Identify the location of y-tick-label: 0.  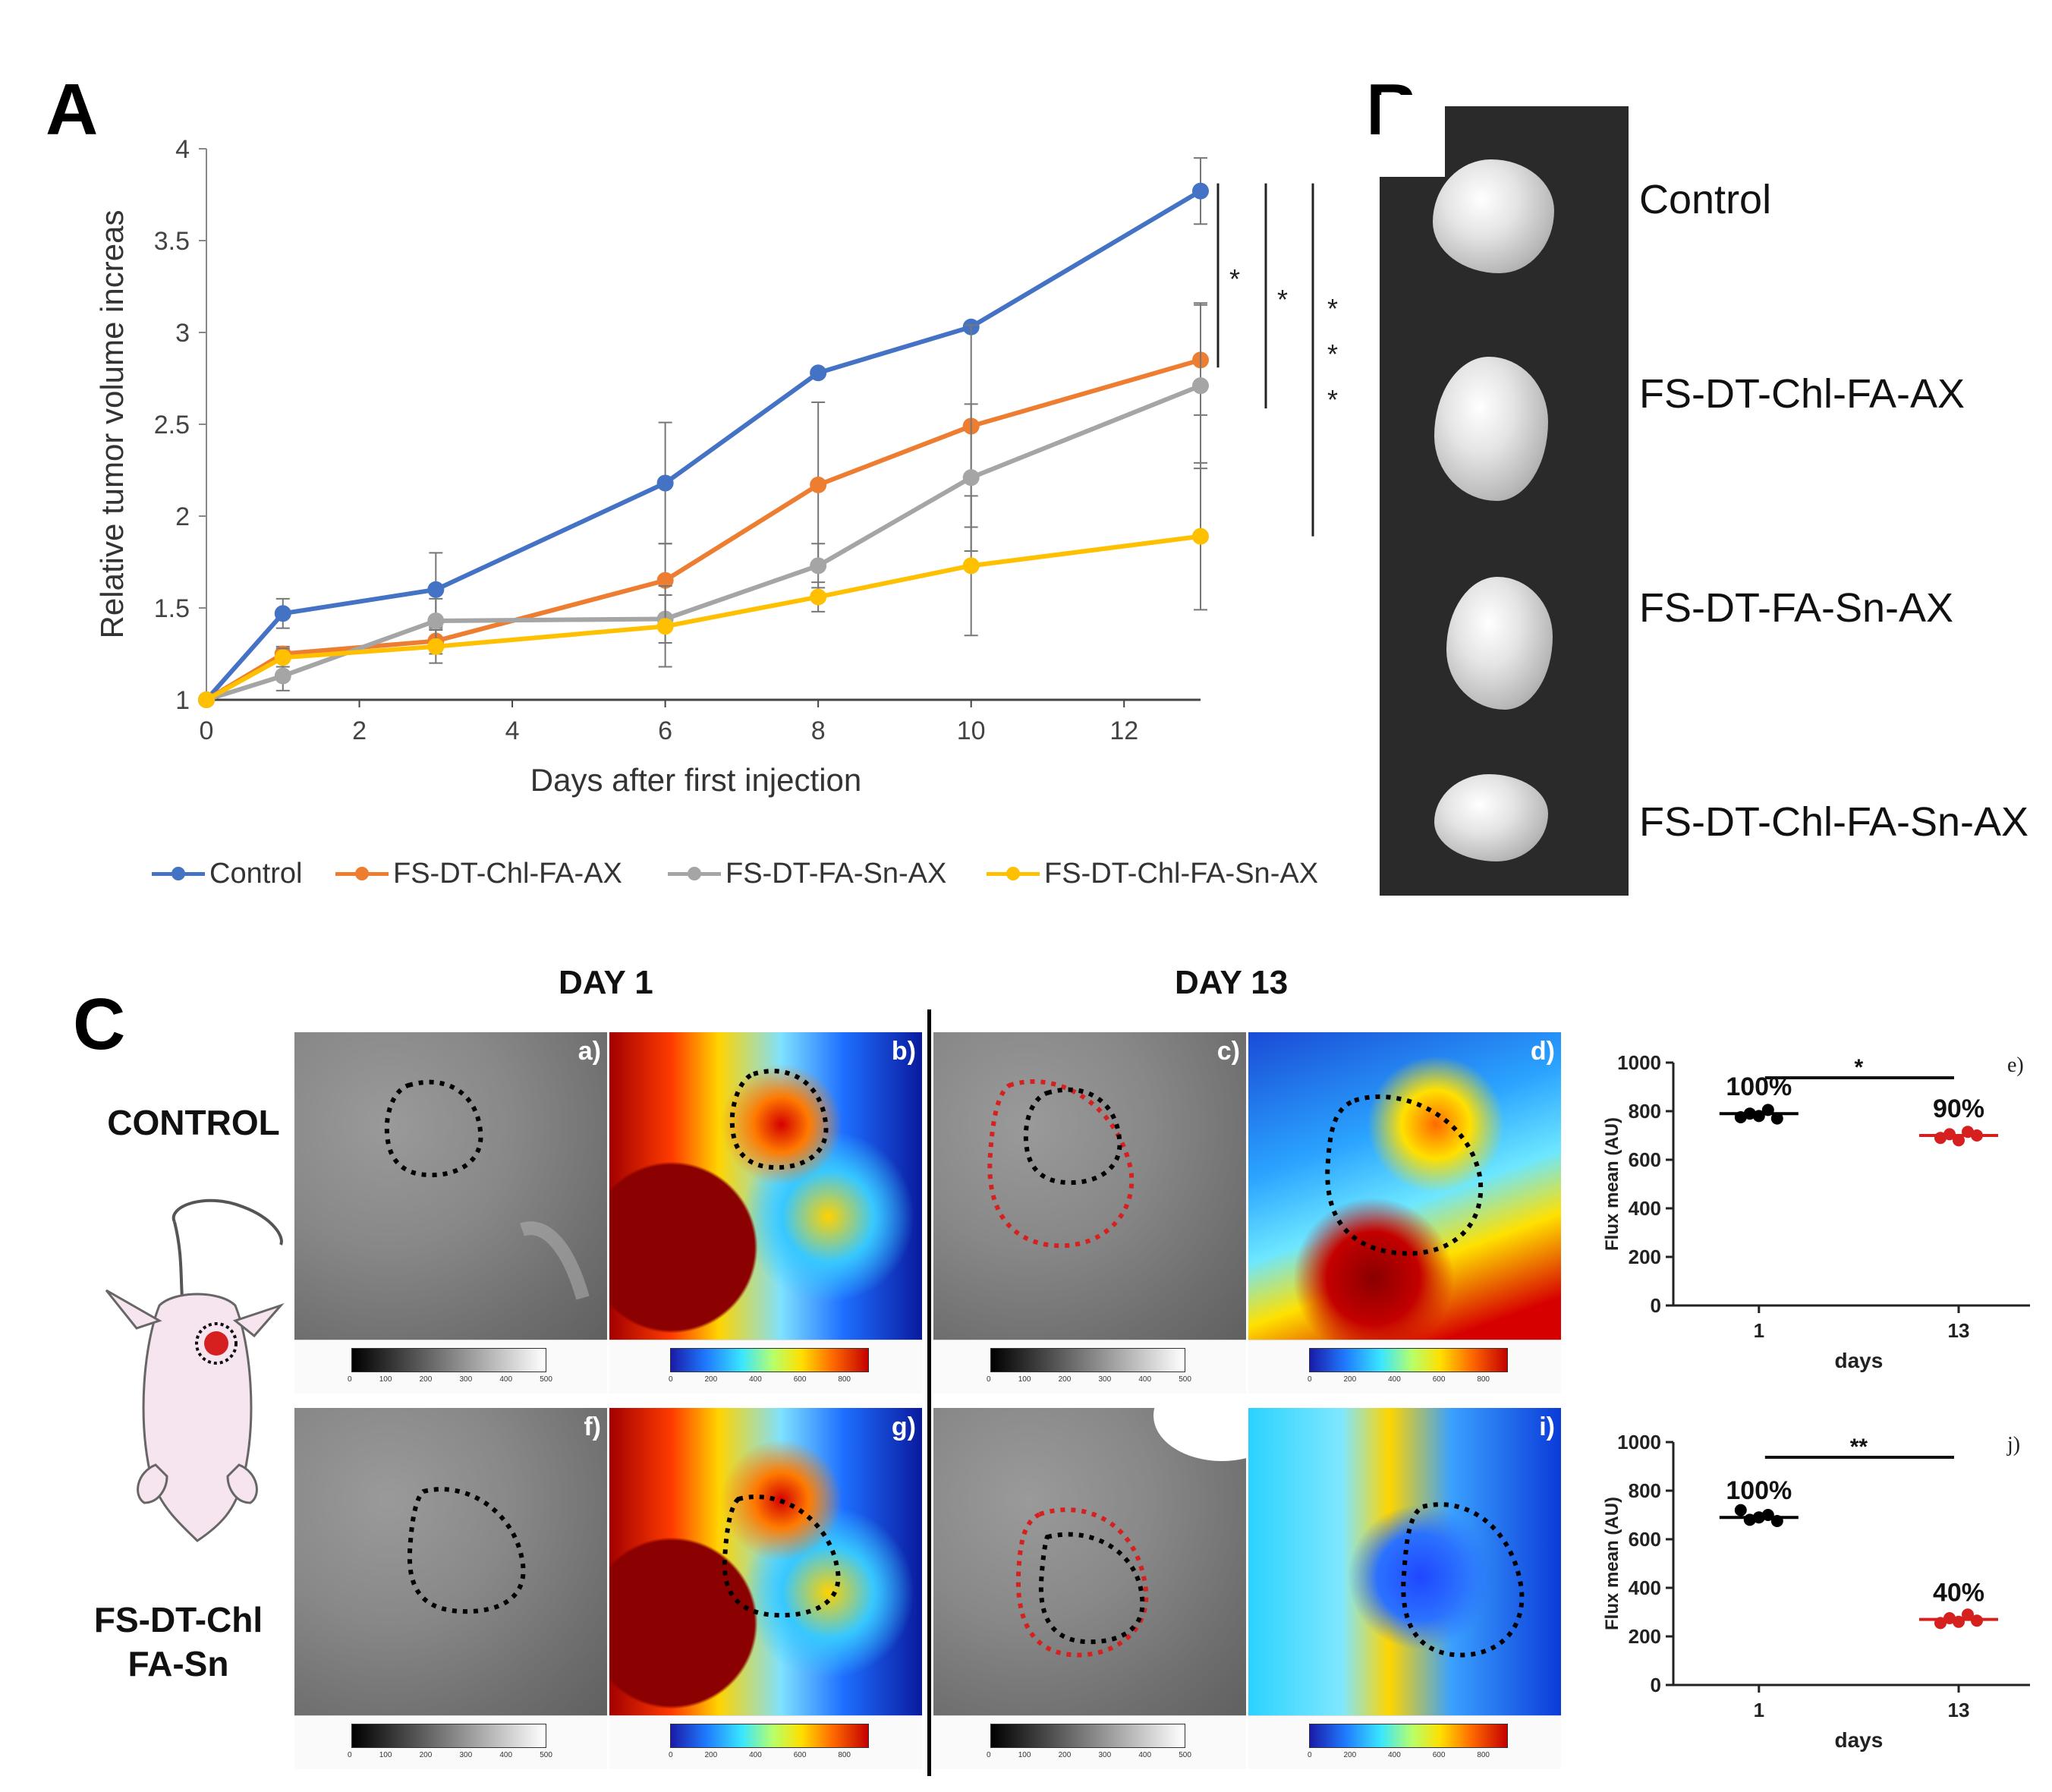
(1656, 1305).